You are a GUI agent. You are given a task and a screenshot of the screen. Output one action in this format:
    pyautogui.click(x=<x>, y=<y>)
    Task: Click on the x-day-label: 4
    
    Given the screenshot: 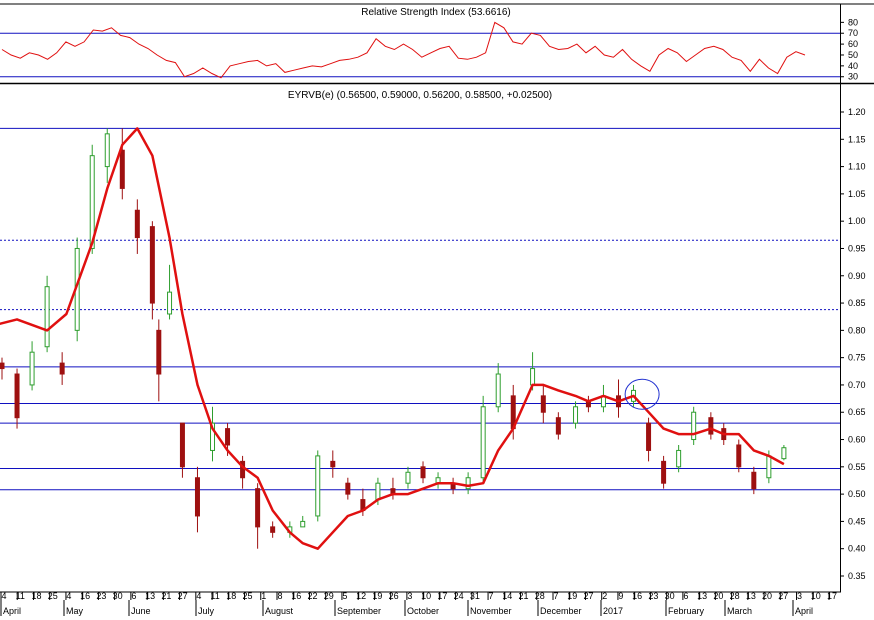 What is the action you would take?
    pyautogui.click(x=198, y=596)
    